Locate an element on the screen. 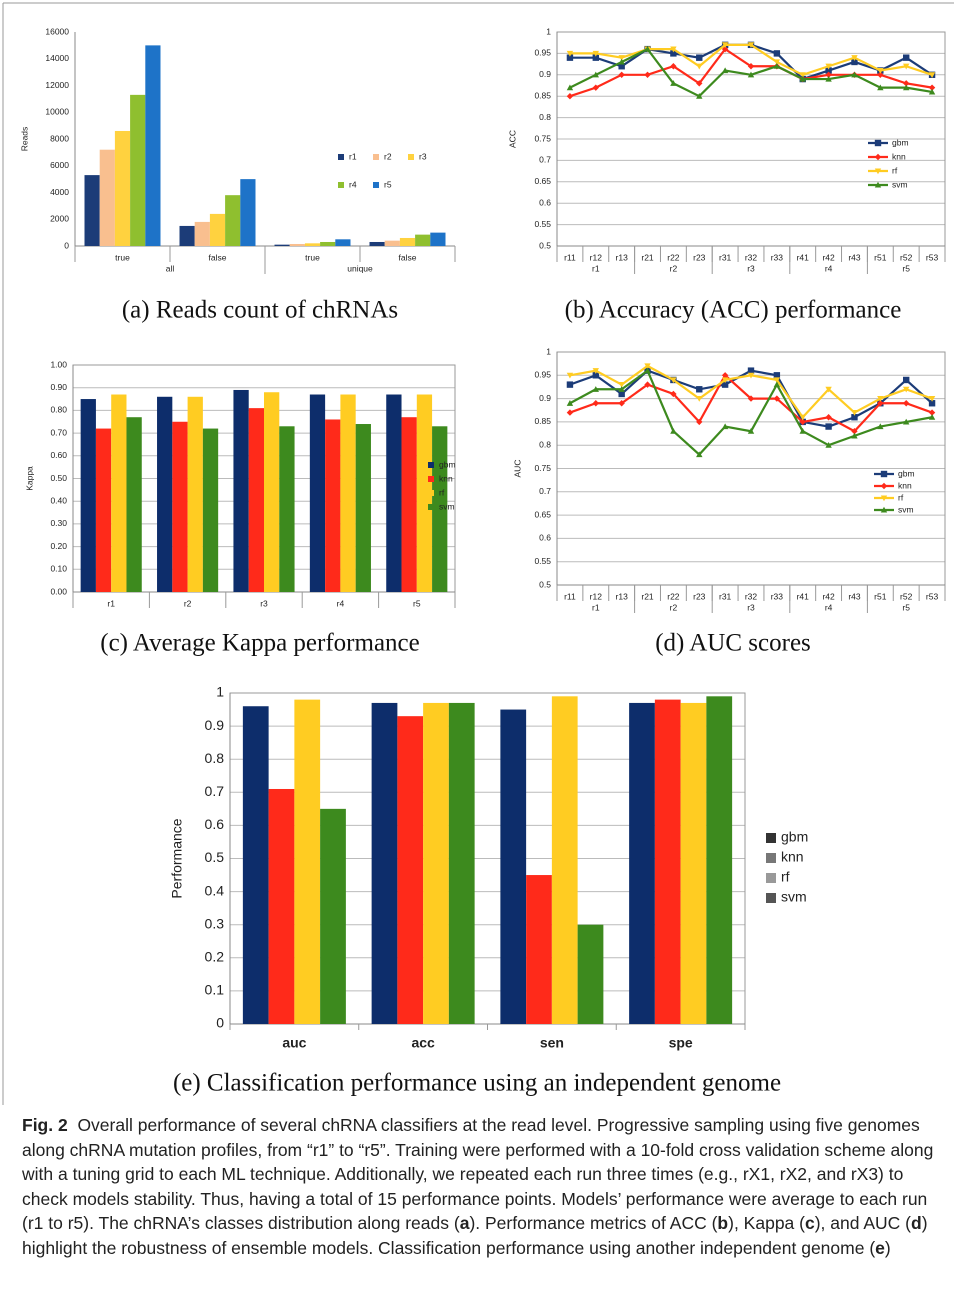  y-tick-label: 0.80 is located at coordinates (58, 410).